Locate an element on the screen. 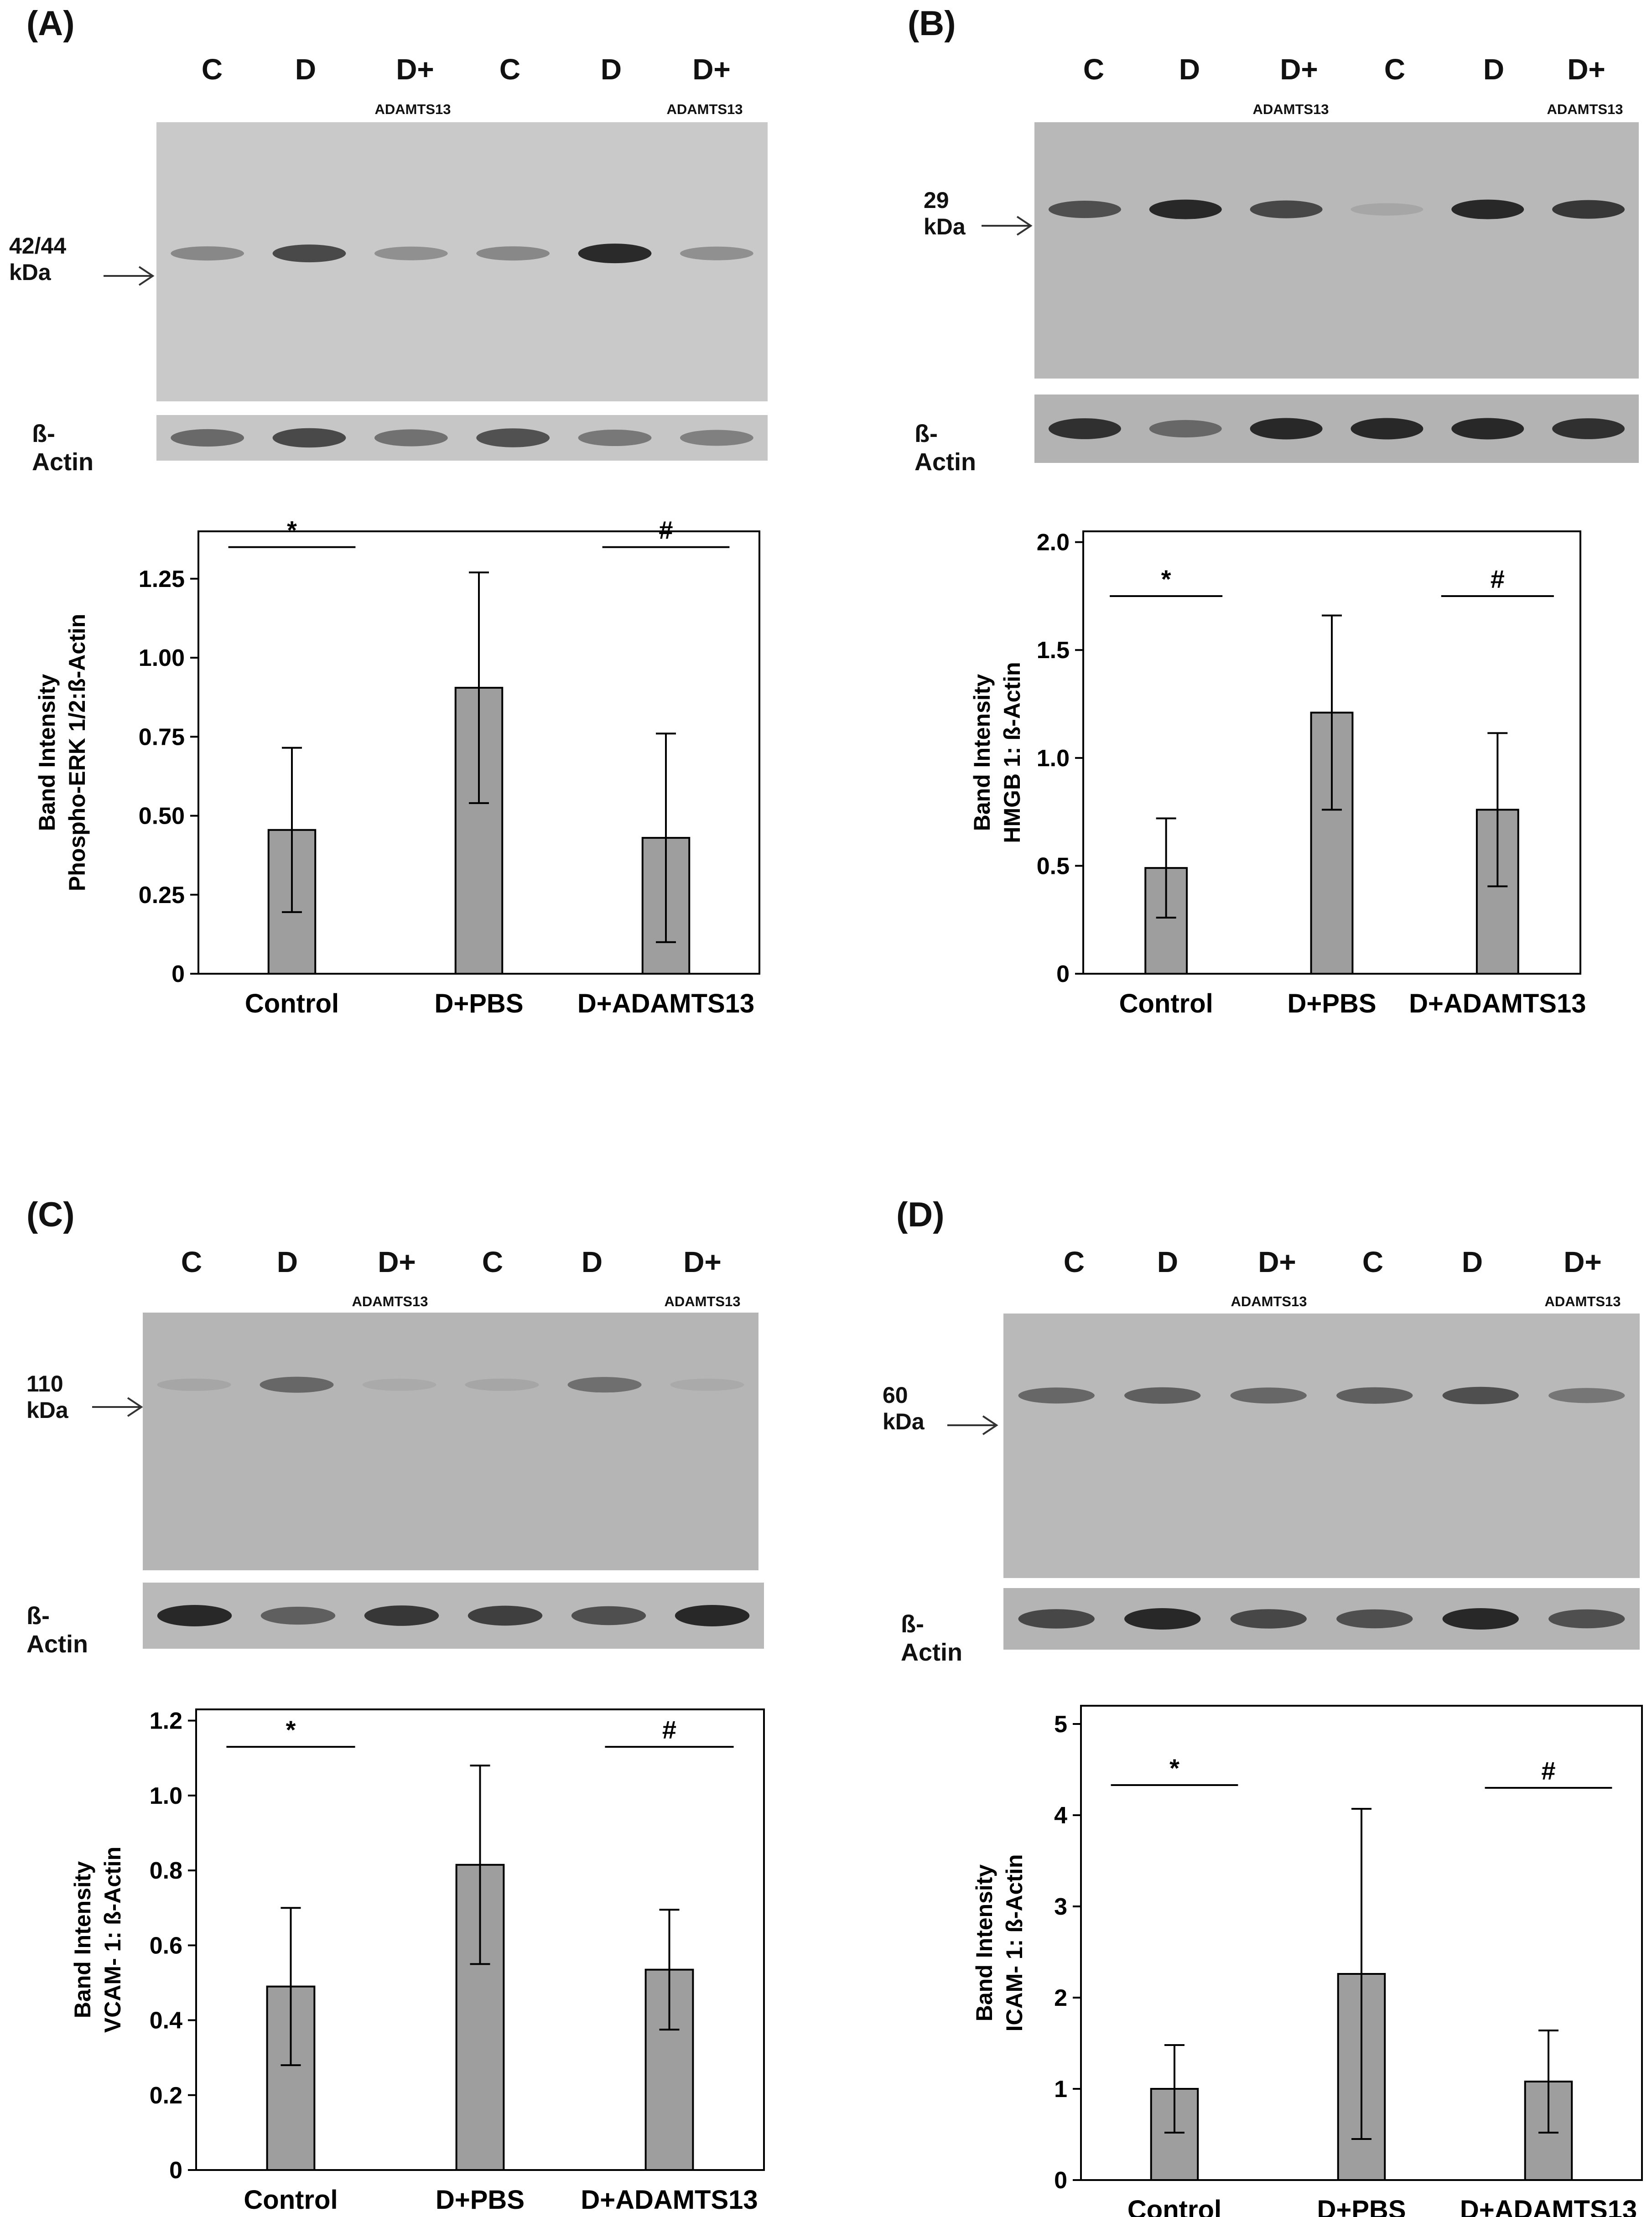  bar is located at coordinates (1166, 921).